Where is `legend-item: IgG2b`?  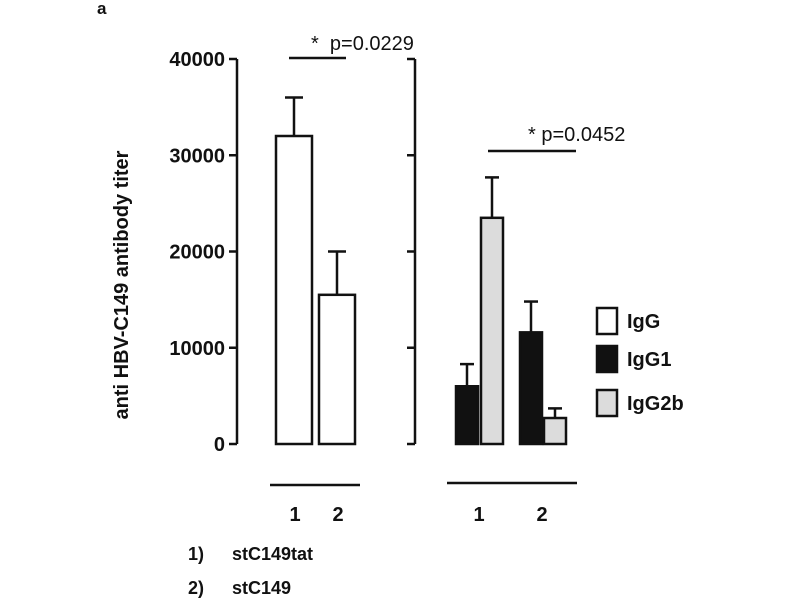
legend-item: IgG2b is located at coordinates (639, 403).